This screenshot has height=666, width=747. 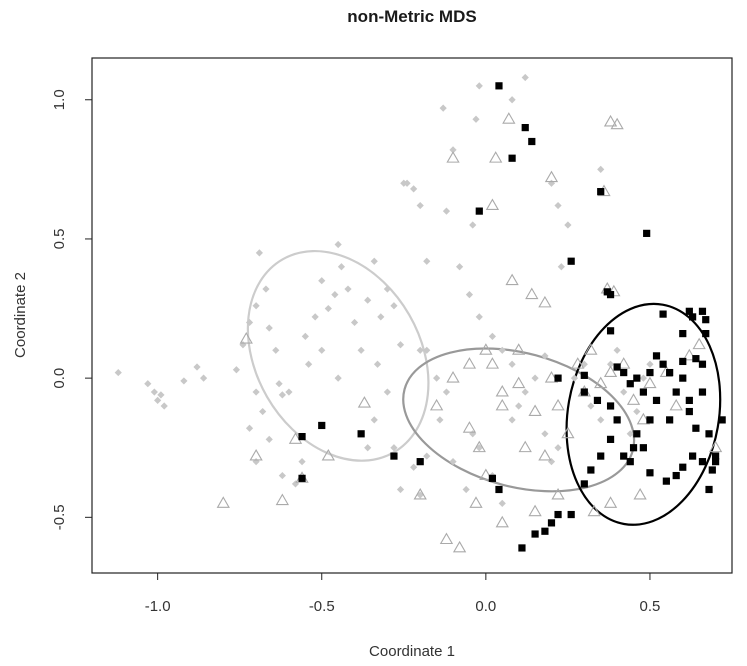 I want to click on y-axis: -0.5 0.0 0.5 1.0, so click(x=72, y=309).